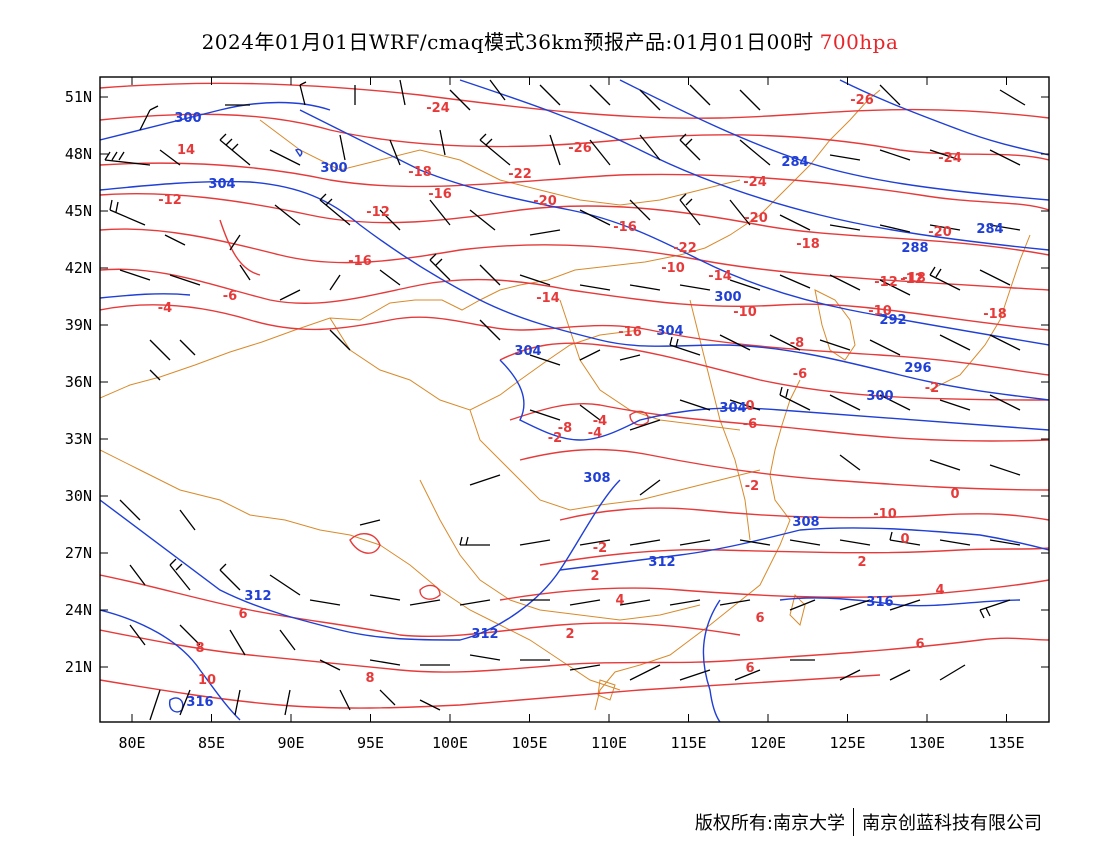 The height and width of the screenshot is (850, 1100). I want to click on lat-label: 45N, so click(78, 211).